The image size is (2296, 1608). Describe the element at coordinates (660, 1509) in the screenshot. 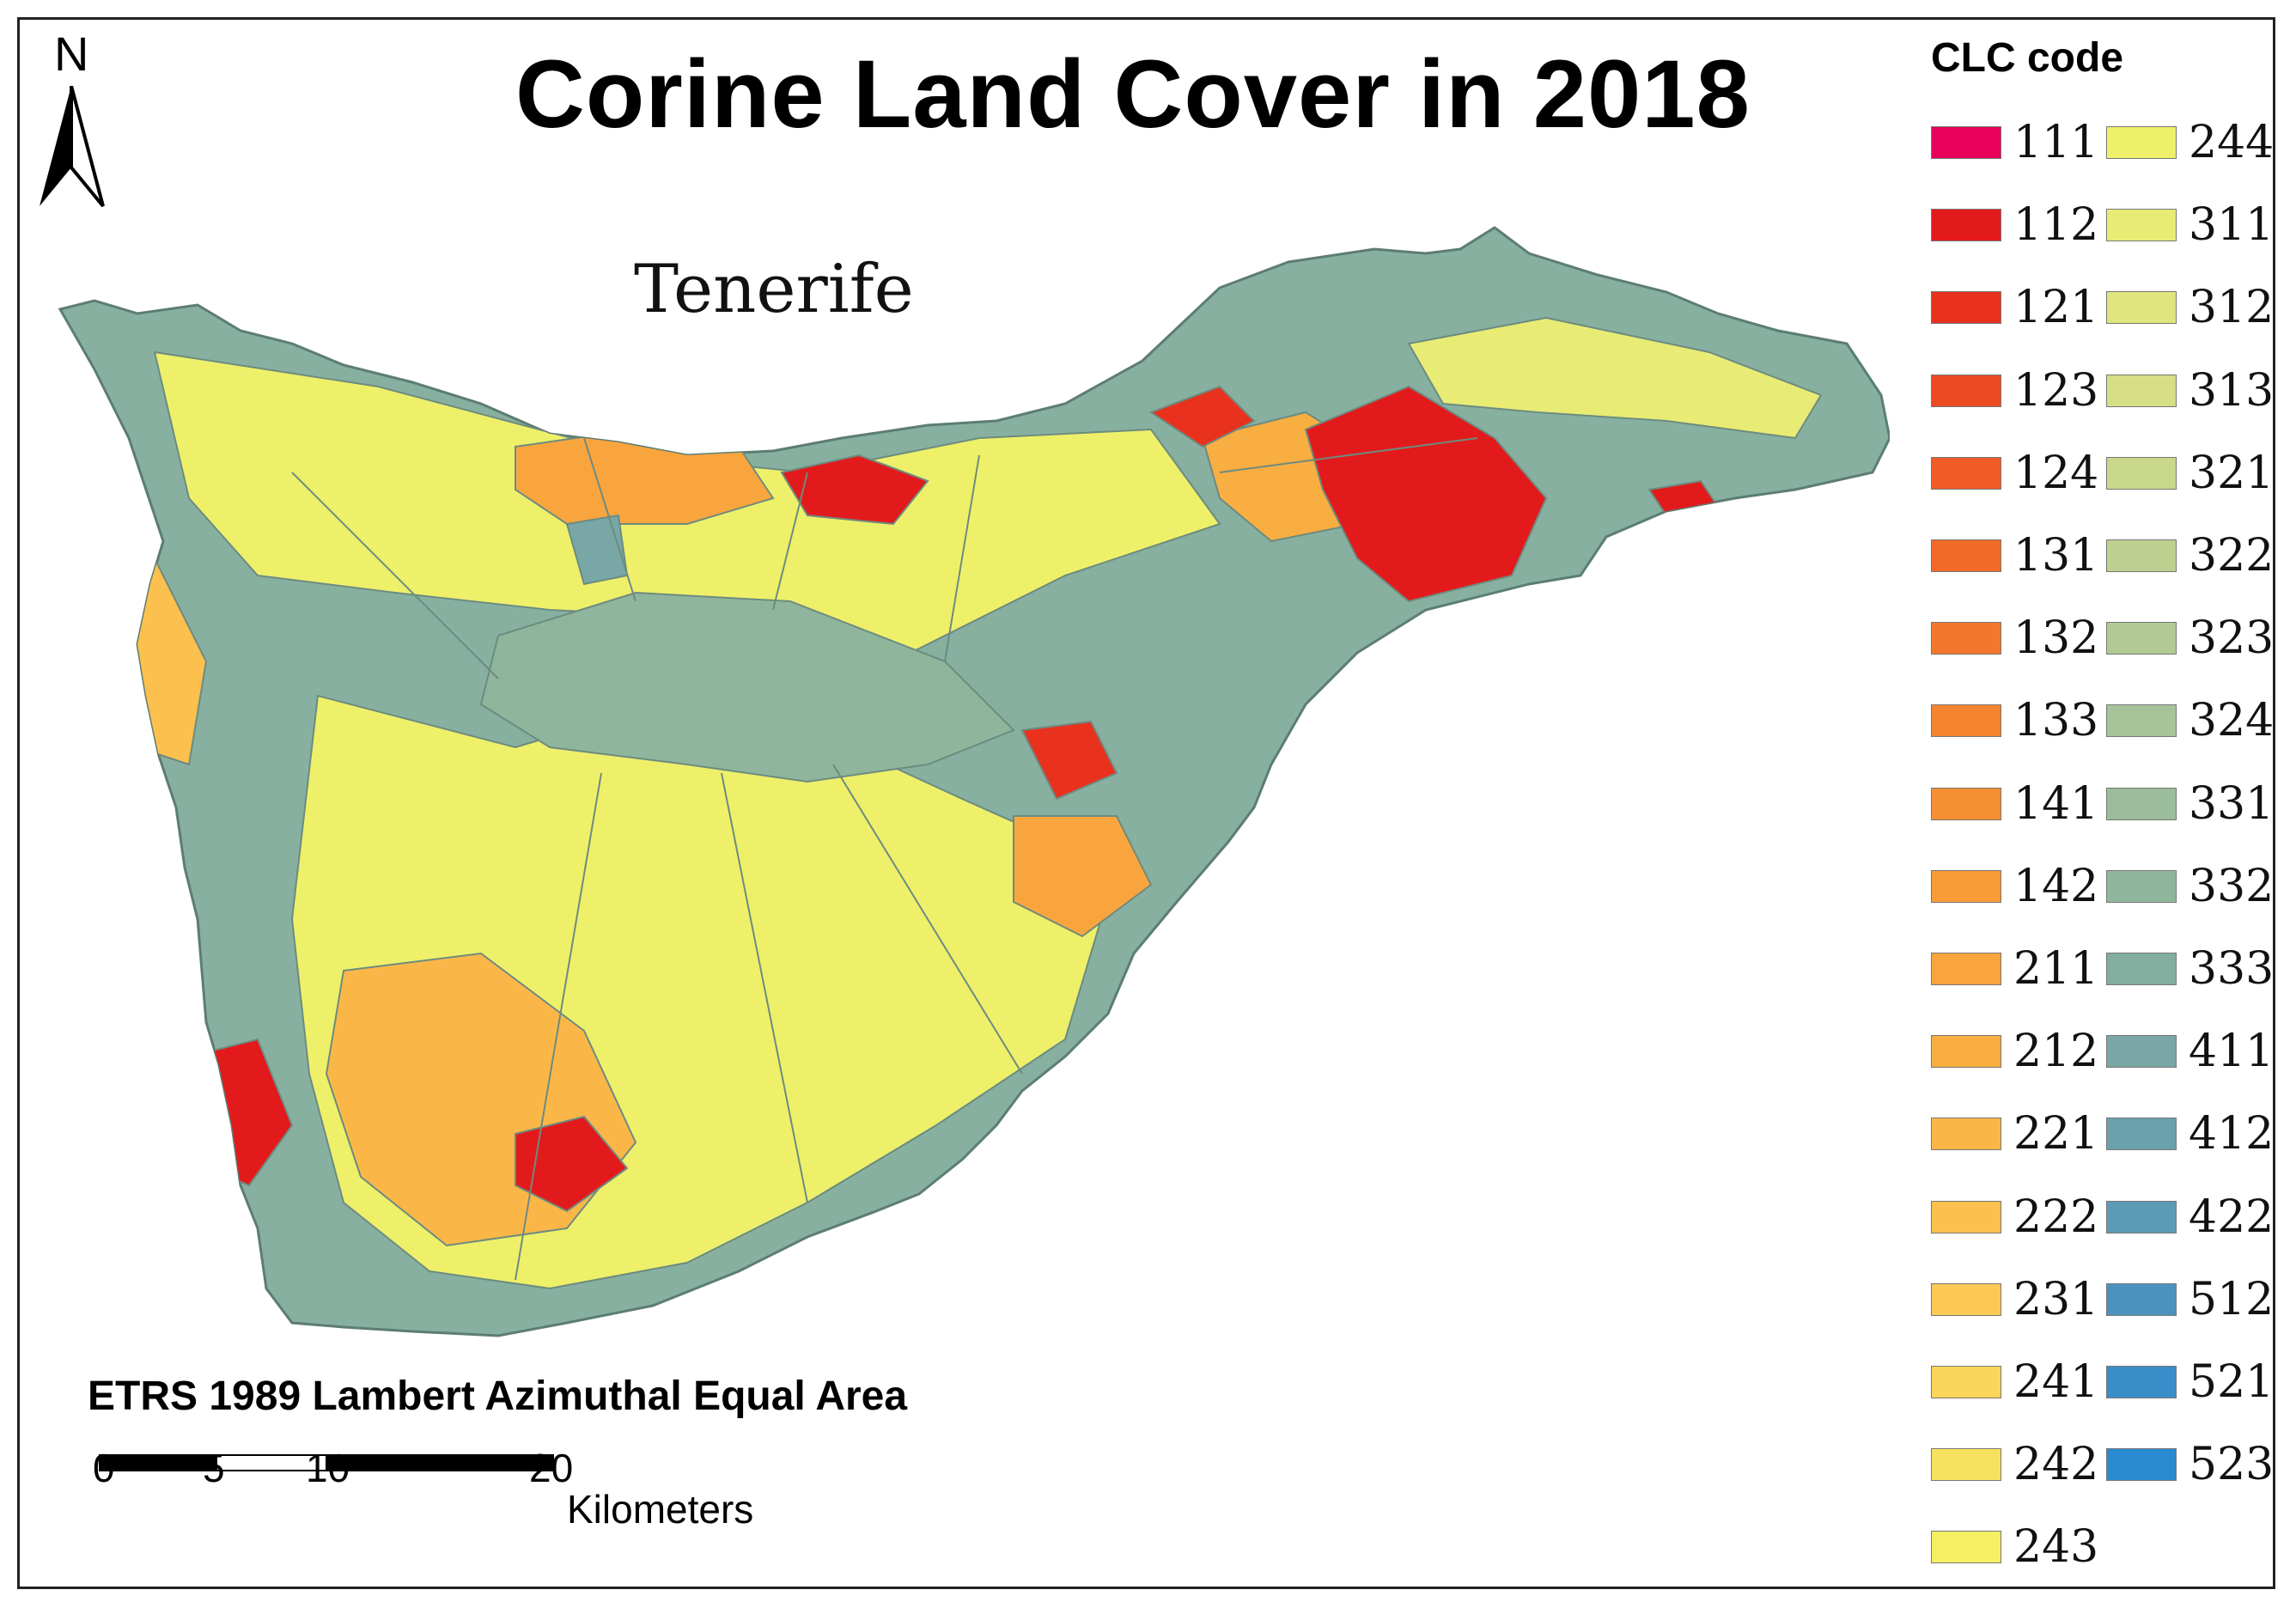

I see `scale-unit-label: Kilometers` at that location.